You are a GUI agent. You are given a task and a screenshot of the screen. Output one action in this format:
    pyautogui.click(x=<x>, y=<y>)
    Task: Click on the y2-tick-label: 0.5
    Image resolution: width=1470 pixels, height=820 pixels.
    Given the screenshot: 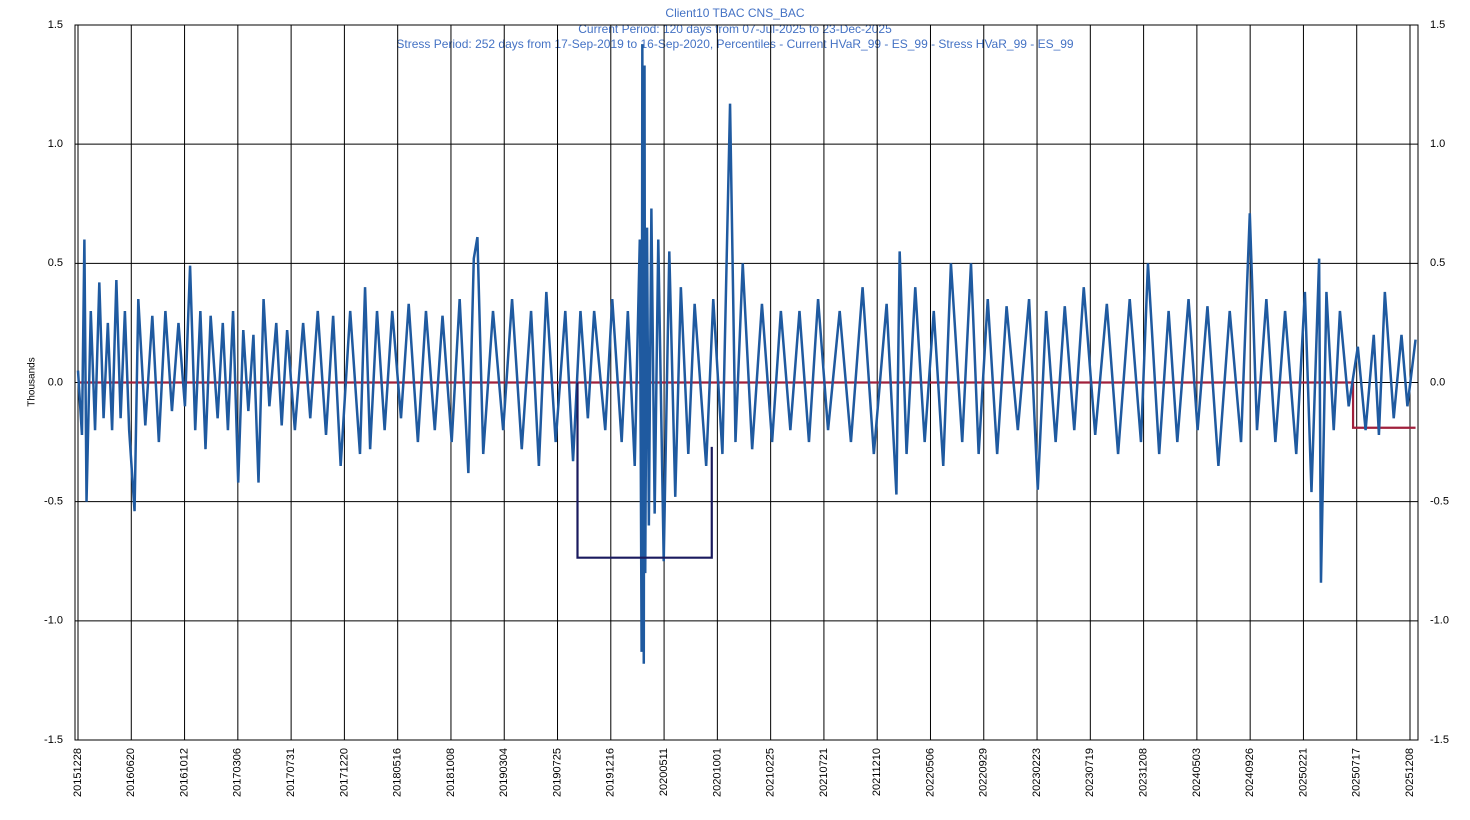 What is the action you would take?
    pyautogui.click(x=1437, y=263)
    